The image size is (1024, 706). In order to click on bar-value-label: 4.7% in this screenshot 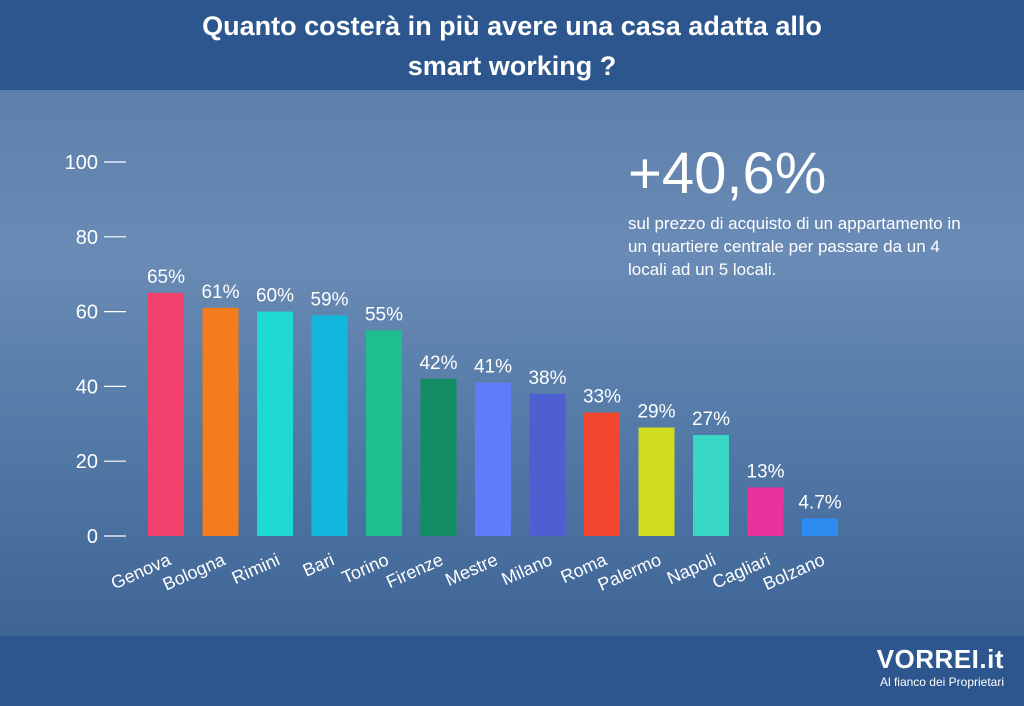, I will do `click(819, 502)`.